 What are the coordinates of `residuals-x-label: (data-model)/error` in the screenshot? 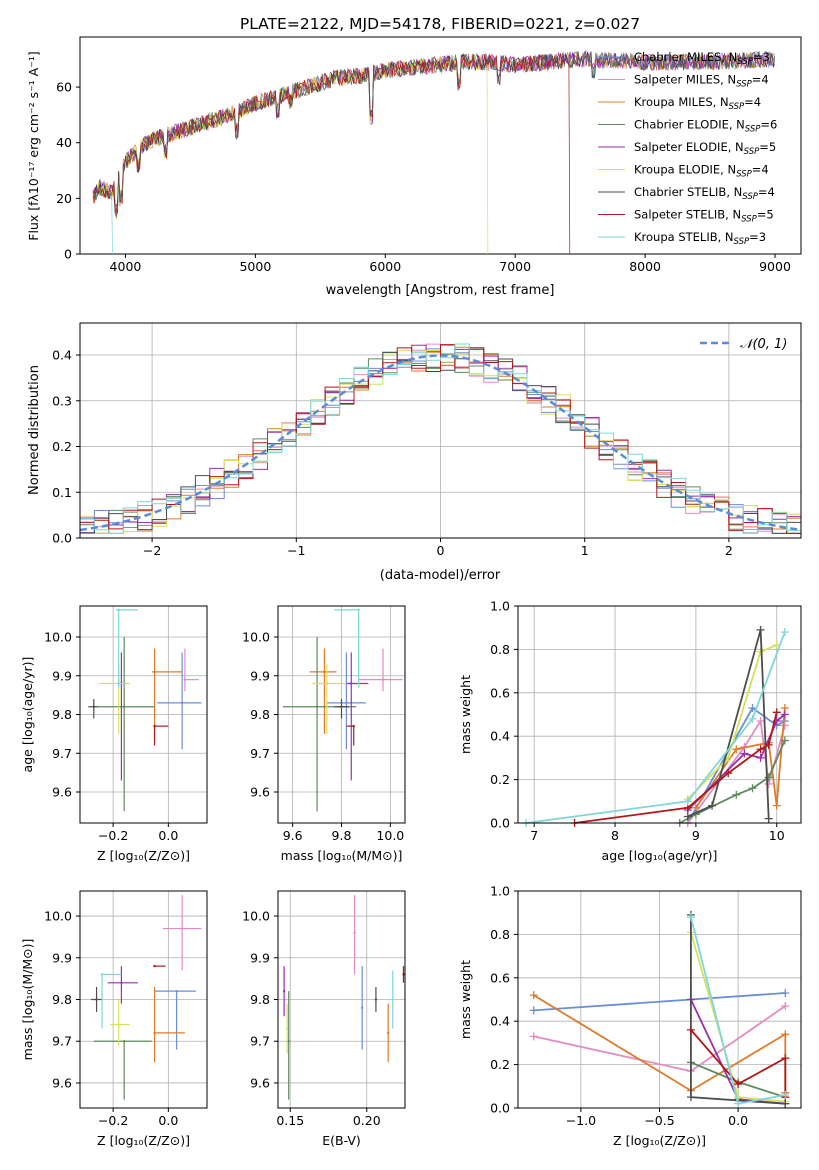 It's located at (440, 575).